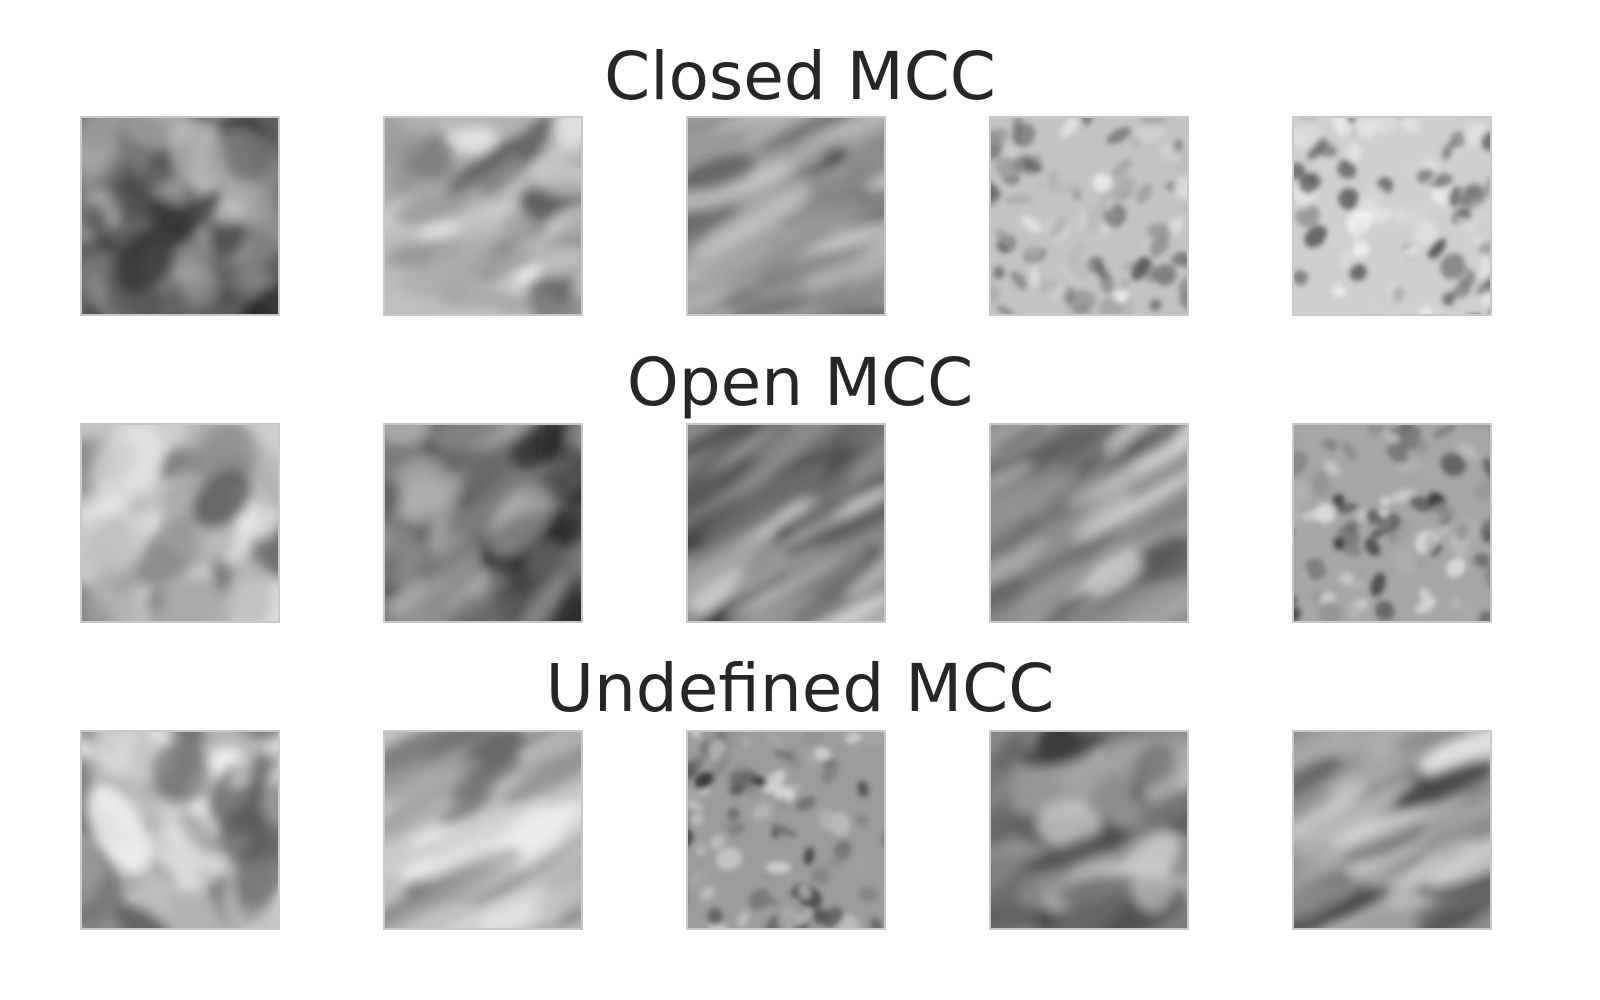 This screenshot has width=1600, height=1000. Describe the element at coordinates (800, 688) in the screenshot. I see `row-title-undefined-mcc: Undefined MCC` at that location.